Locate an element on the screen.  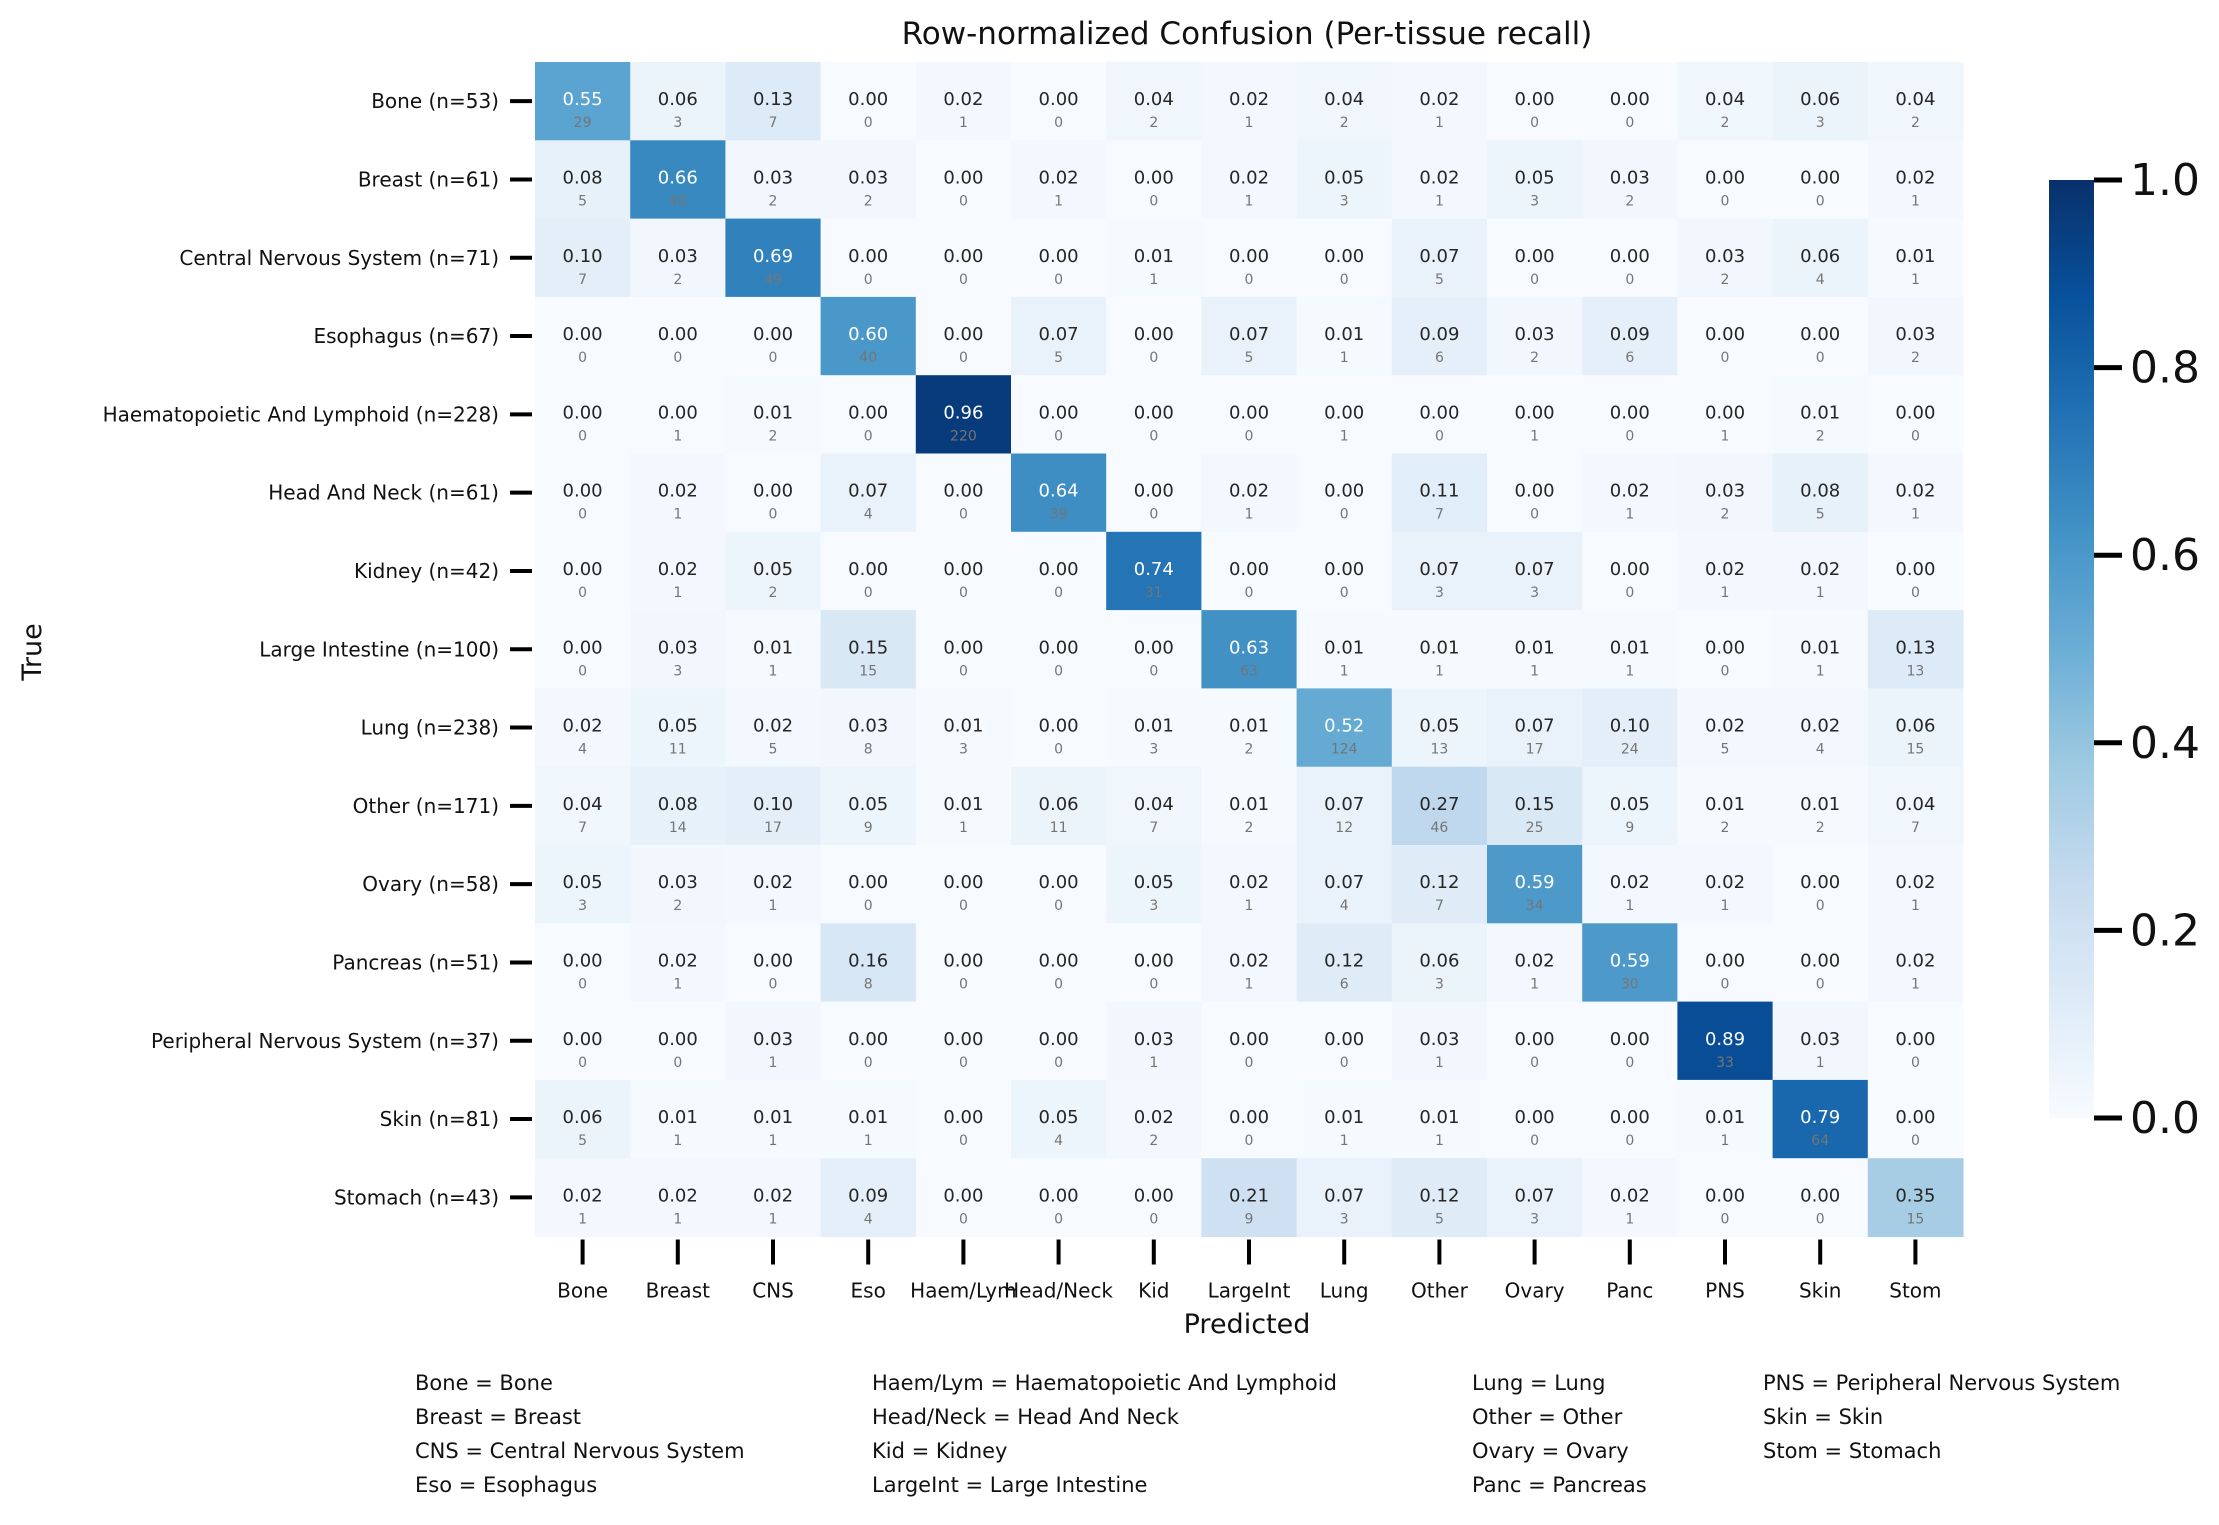
cell-value-label: 0.04 is located at coordinates (1915, 99).